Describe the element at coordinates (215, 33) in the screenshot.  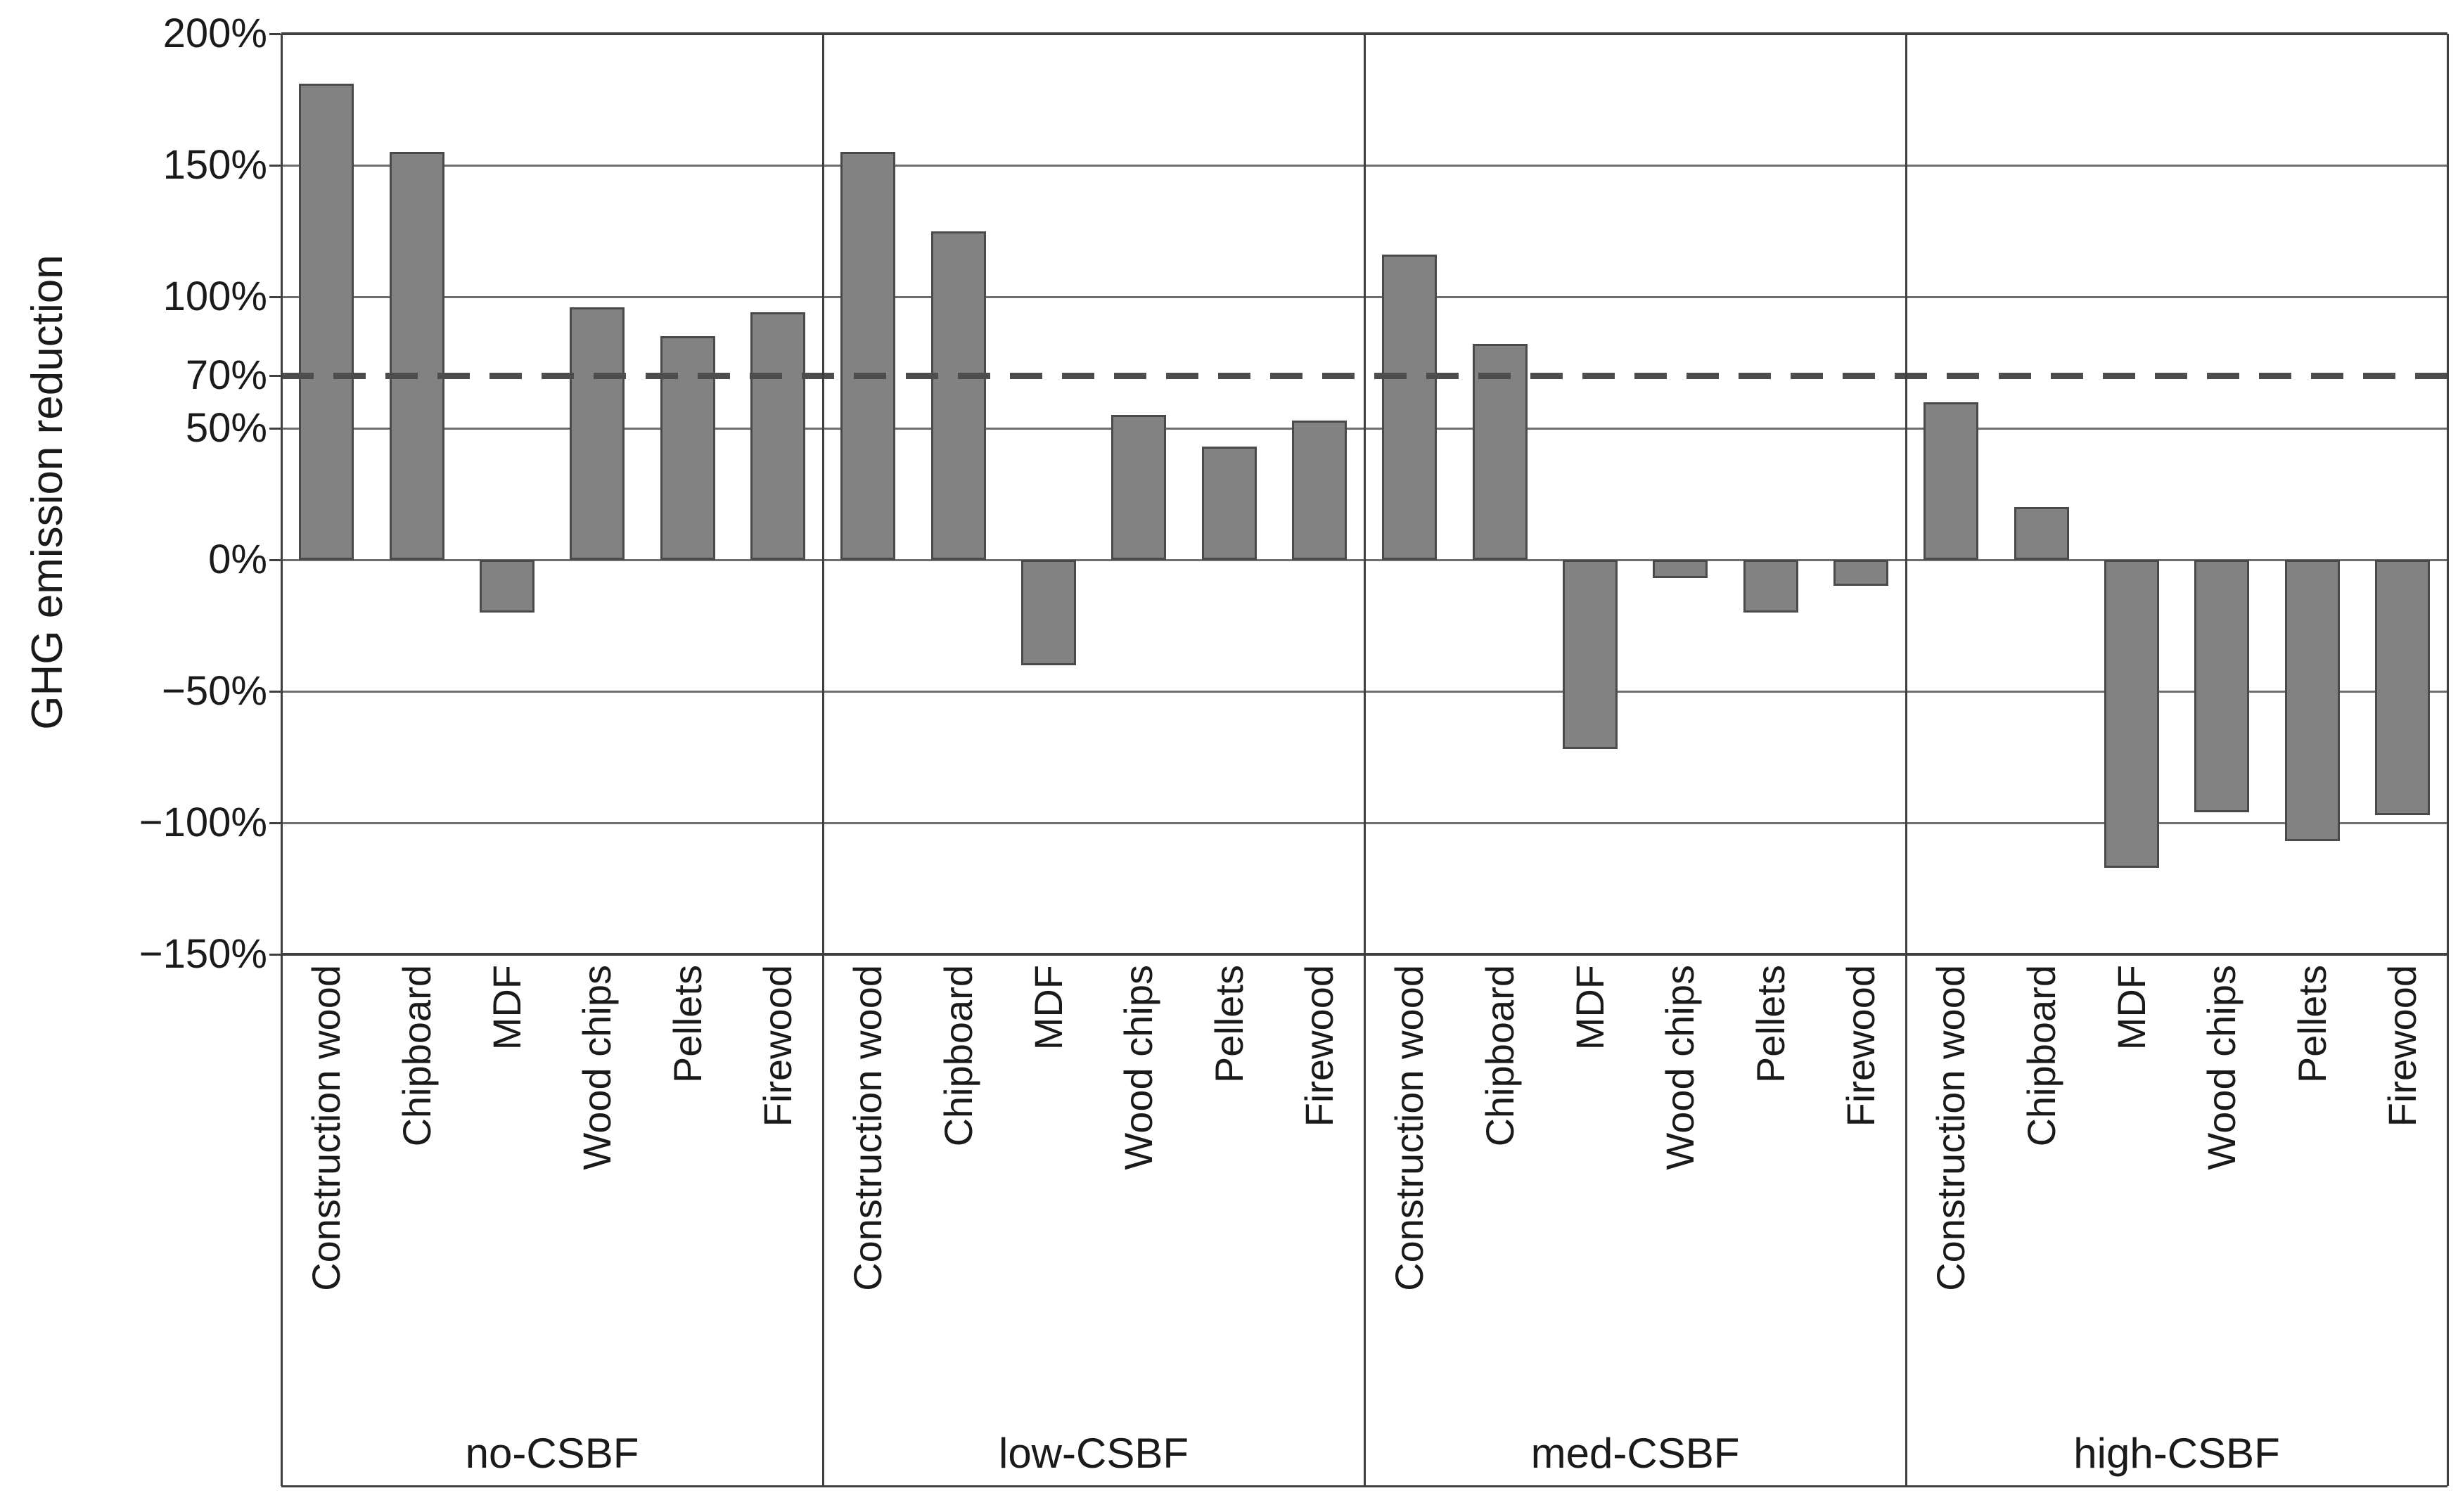
I see `y-tick-label-200: 200%` at that location.